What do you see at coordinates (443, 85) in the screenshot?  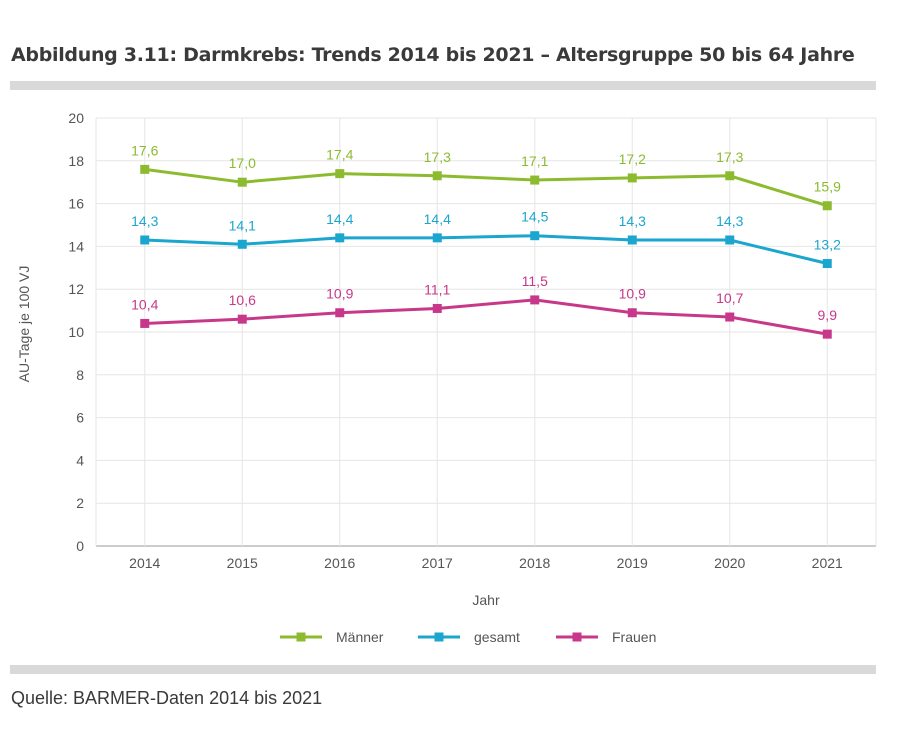 I see `top-divider` at bounding box center [443, 85].